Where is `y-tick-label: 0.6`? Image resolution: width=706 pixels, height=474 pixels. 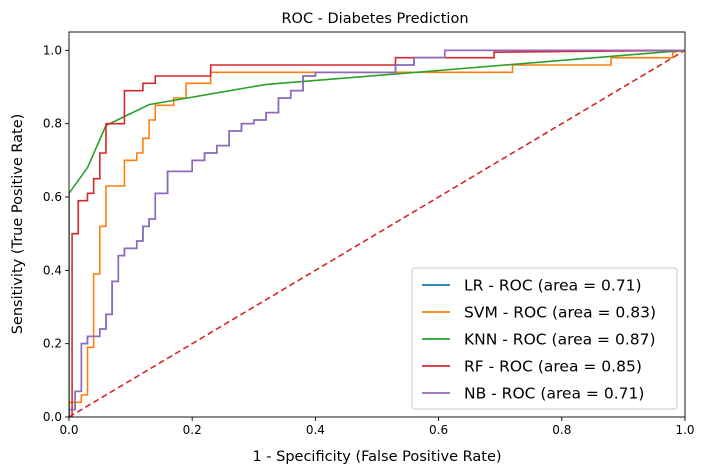 y-tick-label: 0.6 is located at coordinates (52, 197).